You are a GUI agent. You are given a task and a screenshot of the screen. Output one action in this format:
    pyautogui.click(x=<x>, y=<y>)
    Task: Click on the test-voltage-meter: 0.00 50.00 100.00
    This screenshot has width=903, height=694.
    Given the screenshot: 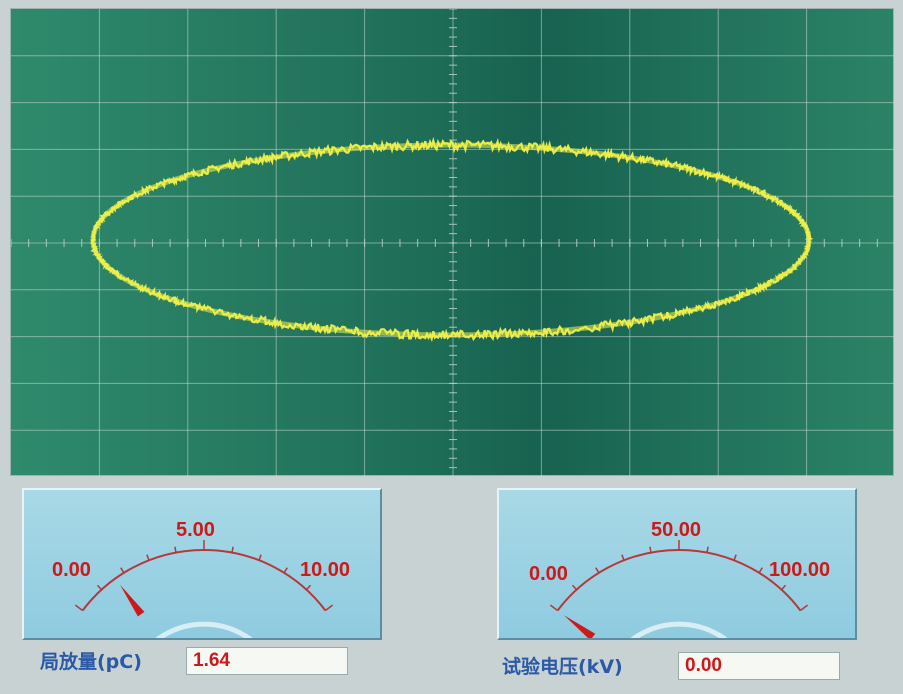 What is the action you would take?
    pyautogui.click(x=677, y=564)
    